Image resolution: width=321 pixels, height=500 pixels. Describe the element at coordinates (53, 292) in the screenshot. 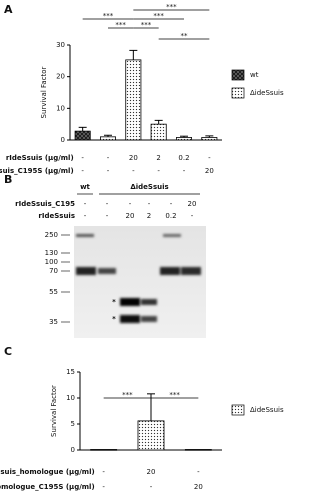

I see `marker-label: 55` at that location.